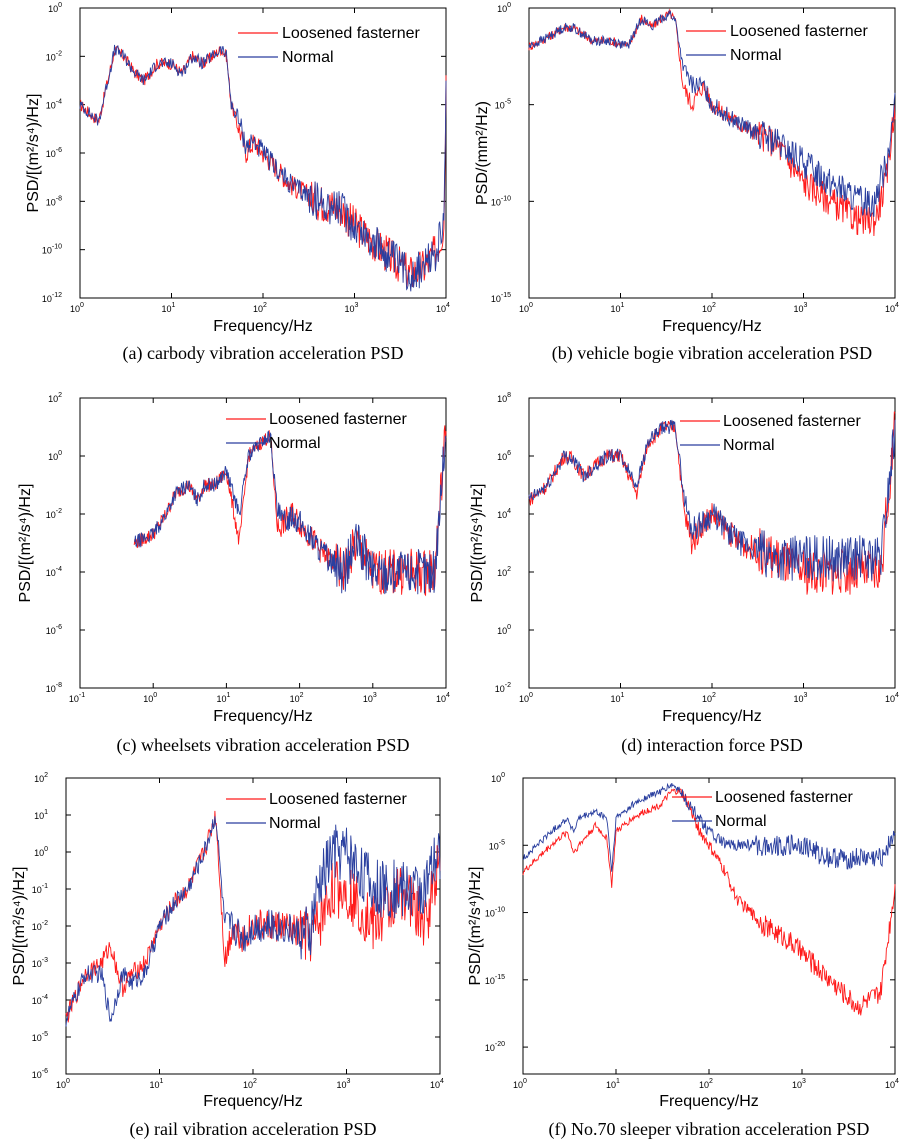 This screenshot has width=913, height=1144. Describe the element at coordinates (509, 511) in the screenshot. I see `y-tick-exponent: 4` at that location.